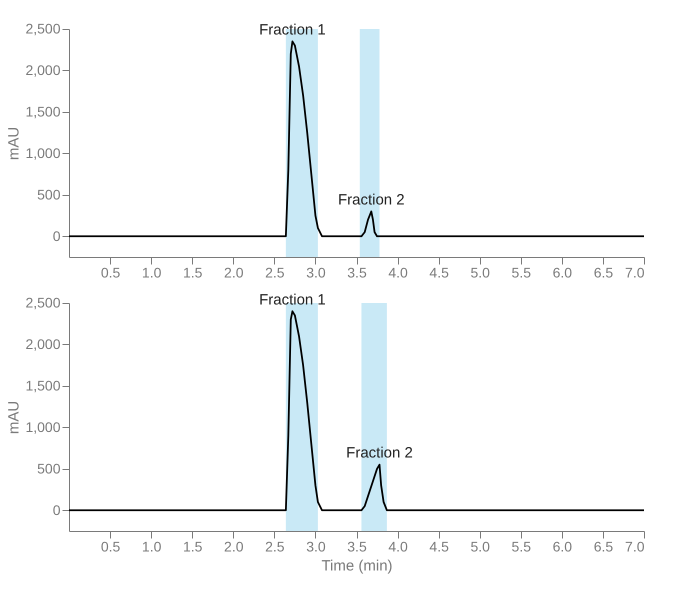  I want to click on x-axis-title: Time (min), so click(357, 566).